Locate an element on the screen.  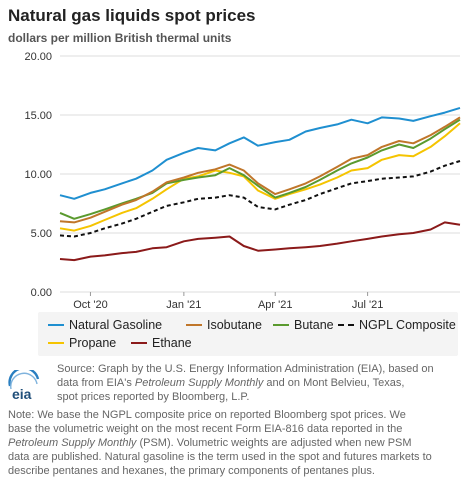
x-tick-label: Oct '20 is located at coordinates (90, 305).